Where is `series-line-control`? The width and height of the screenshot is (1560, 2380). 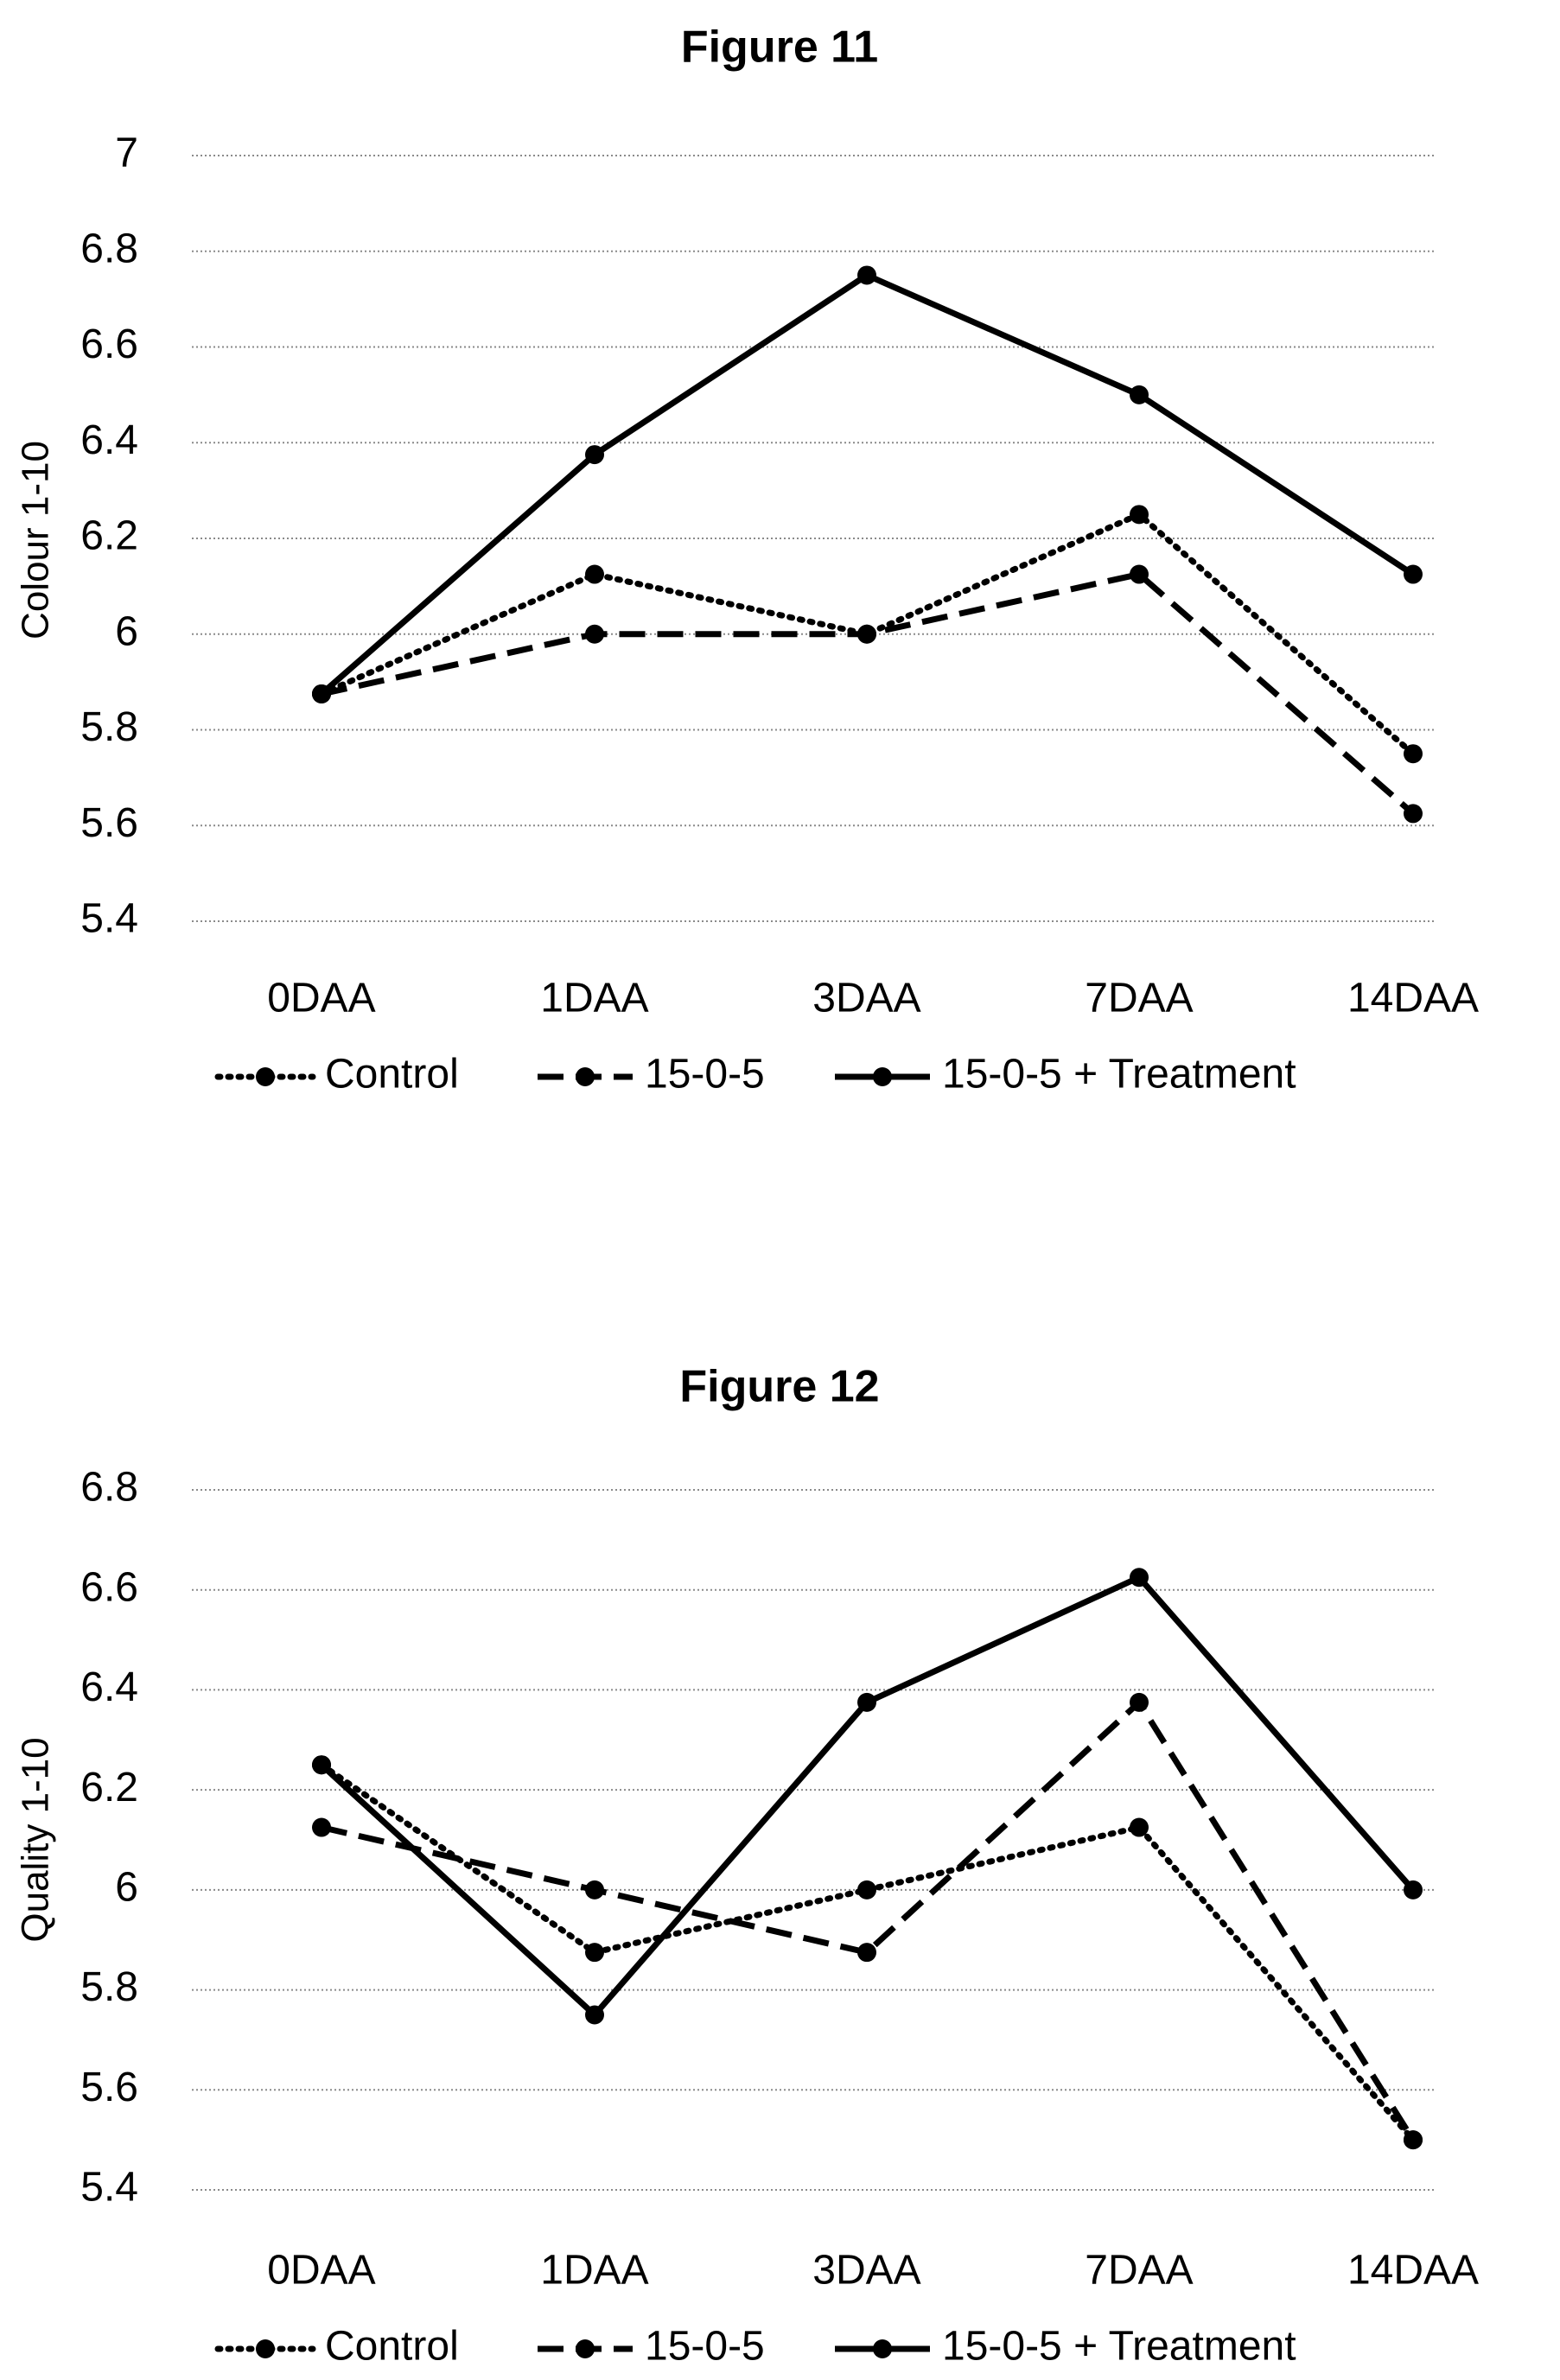 series-line-control is located at coordinates (868, 634).